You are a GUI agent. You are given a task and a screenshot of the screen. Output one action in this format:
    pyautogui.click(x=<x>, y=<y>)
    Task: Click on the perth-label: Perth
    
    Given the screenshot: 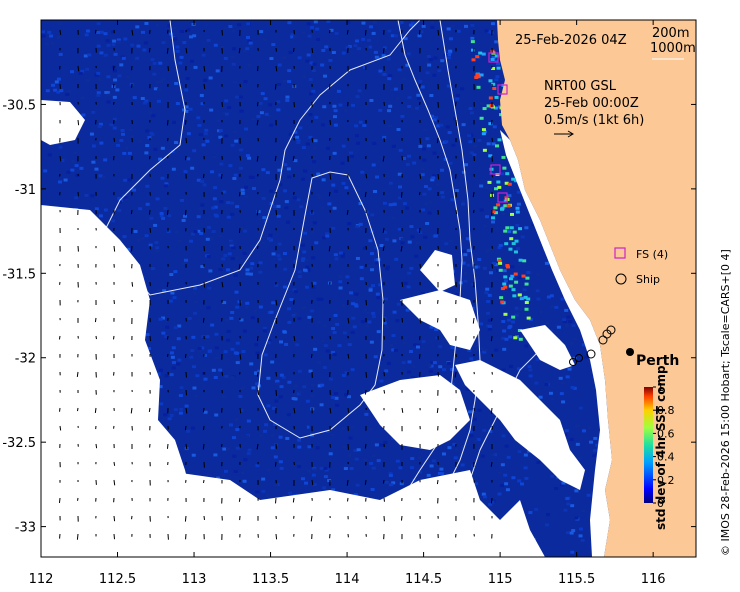 What is the action you would take?
    pyautogui.click(x=657, y=361)
    